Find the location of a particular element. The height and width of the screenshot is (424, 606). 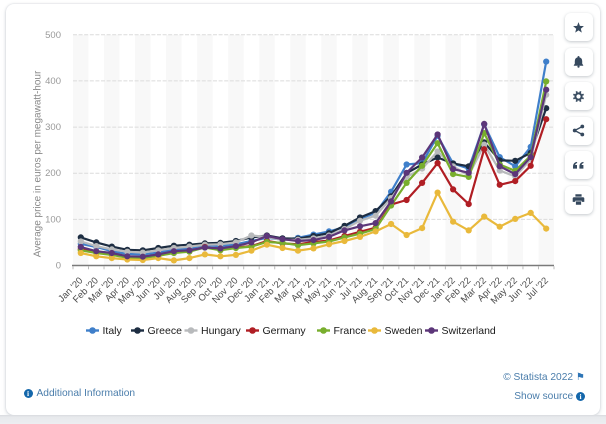

svg-text: 300 is located at coordinates (53, 127).